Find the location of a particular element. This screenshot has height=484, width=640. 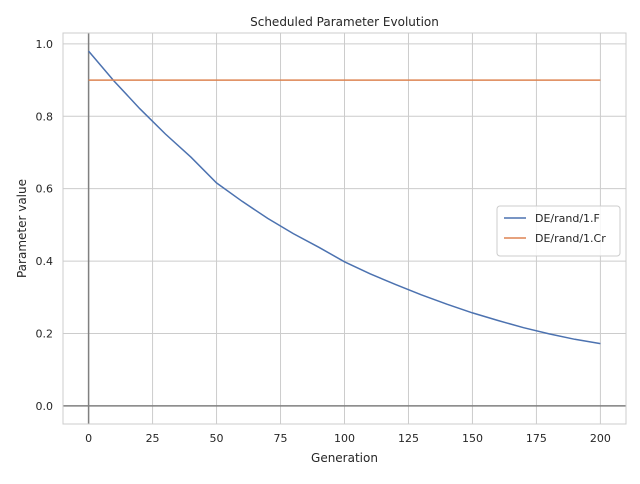

legend-box is located at coordinates (558, 231).